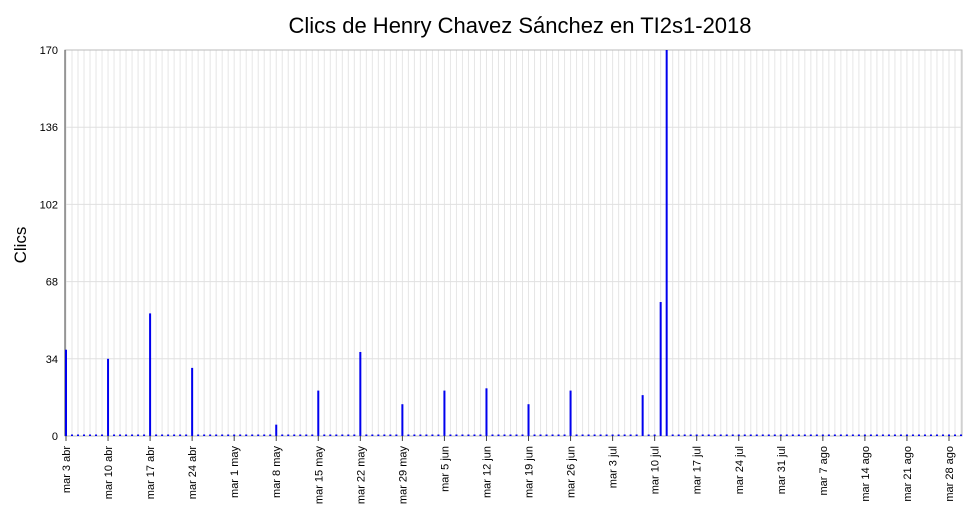 The image size is (964, 515). Describe the element at coordinates (698, 470) in the screenshot. I see `x-tick-label: mar 17 jul` at that location.